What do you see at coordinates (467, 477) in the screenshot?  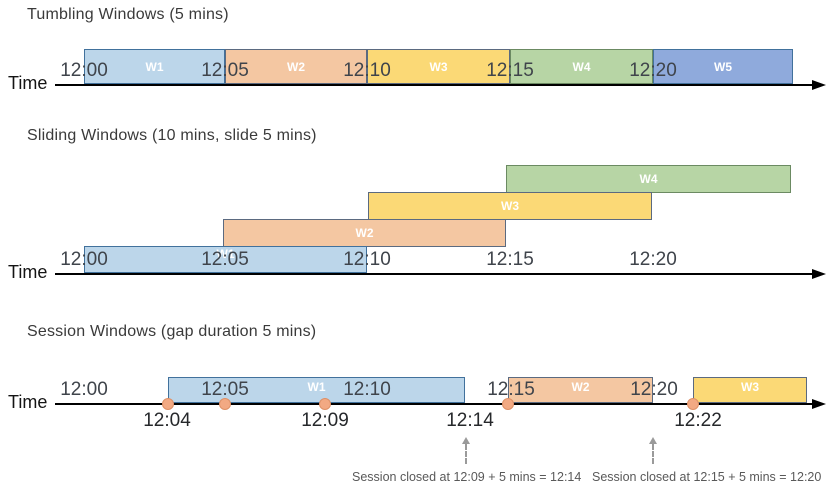 I see `session-close-annotation-1: Session closed at 12:09 + 5 mins = 12:14` at bounding box center [467, 477].